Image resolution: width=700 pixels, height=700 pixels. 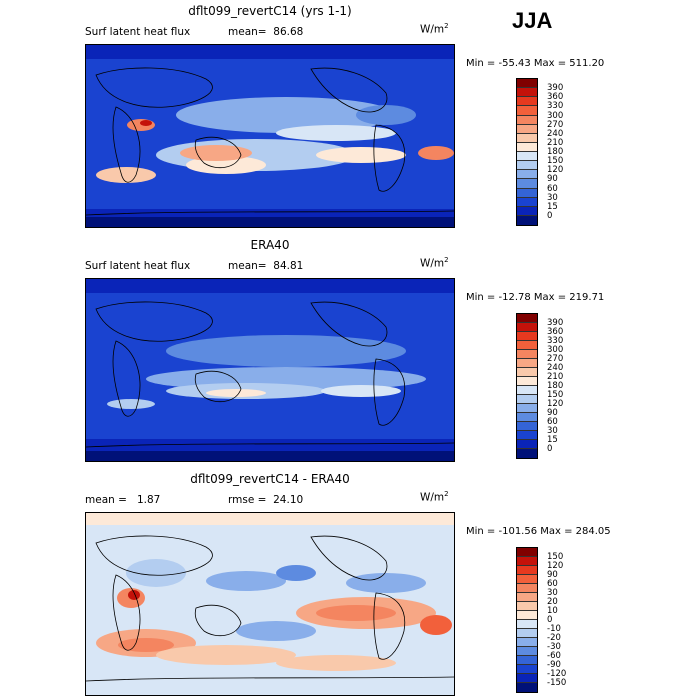 I want to click on map-diff, so click(x=270, y=604).